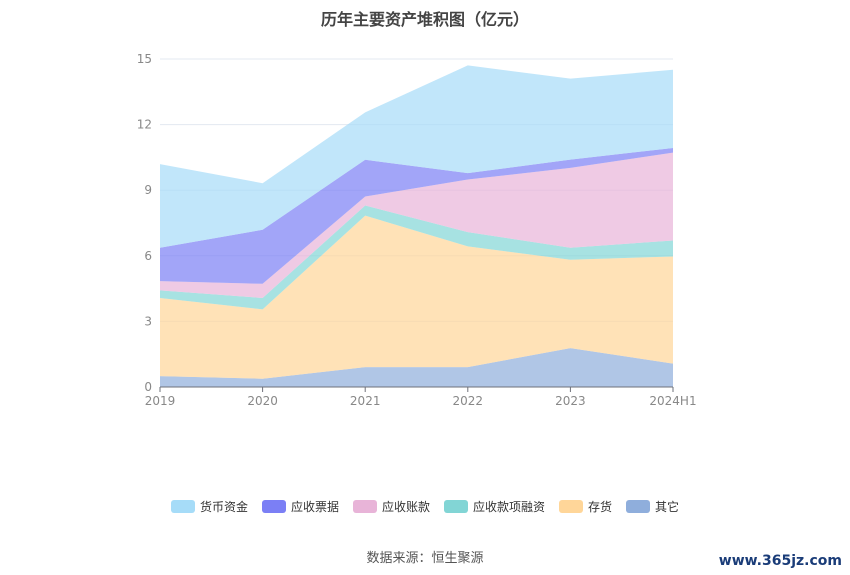 The width and height of the screenshot is (850, 575). I want to click on legend-item: 货币资金, so click(209, 506).